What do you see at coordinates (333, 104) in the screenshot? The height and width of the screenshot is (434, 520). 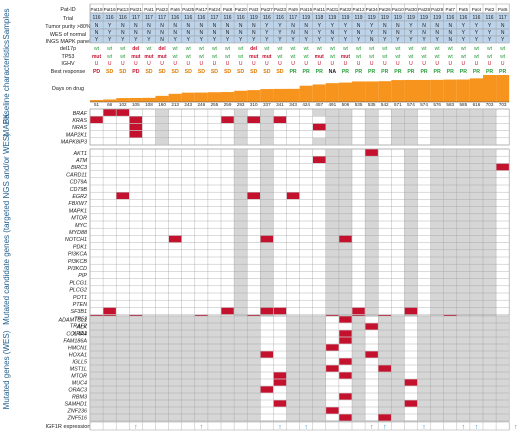 I see `days-value: 491` at bounding box center [333, 104].